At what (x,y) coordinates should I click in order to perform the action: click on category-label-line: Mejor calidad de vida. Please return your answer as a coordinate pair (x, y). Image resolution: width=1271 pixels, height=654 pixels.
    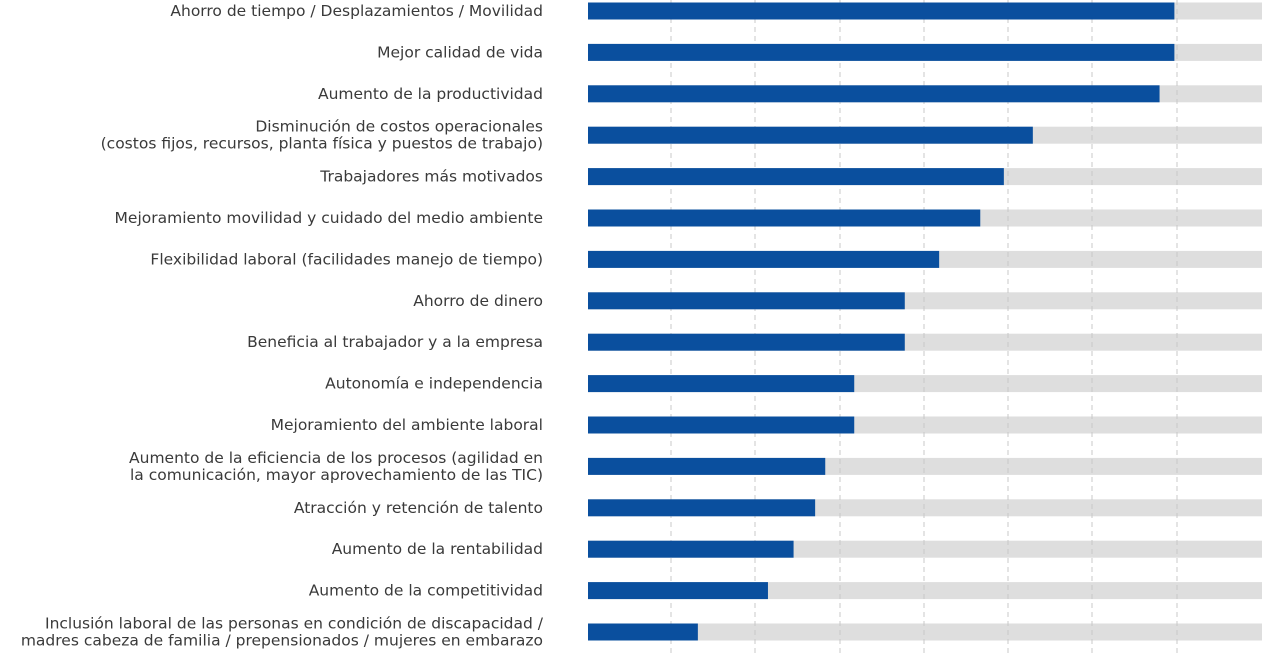
    Looking at the image, I should click on (460, 52).